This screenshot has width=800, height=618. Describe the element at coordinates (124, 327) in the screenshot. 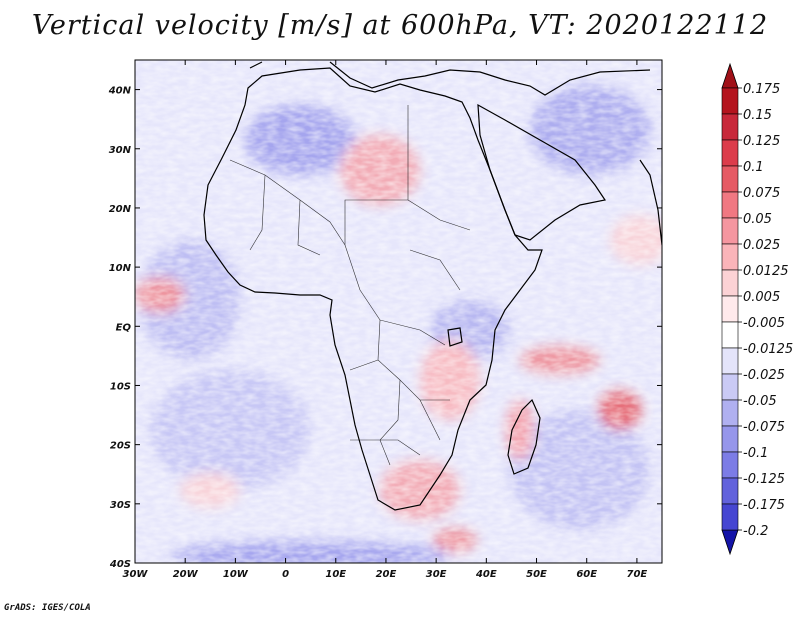

I see `lat-tick-label: EQ` at that location.